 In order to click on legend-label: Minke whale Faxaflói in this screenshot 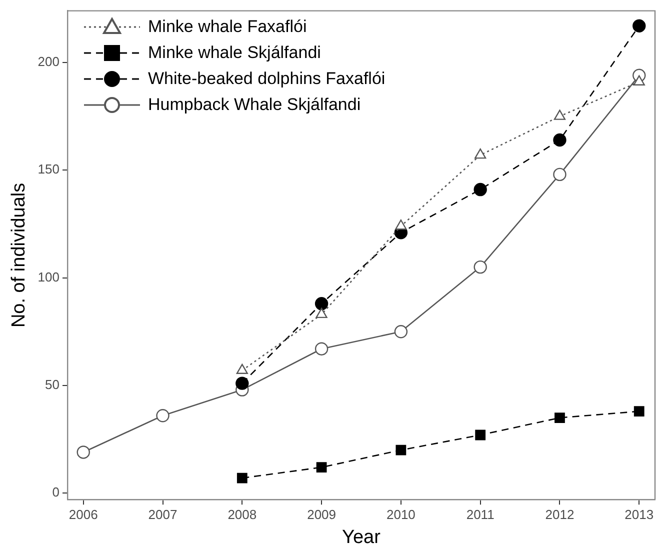, I will do `click(227, 27)`.